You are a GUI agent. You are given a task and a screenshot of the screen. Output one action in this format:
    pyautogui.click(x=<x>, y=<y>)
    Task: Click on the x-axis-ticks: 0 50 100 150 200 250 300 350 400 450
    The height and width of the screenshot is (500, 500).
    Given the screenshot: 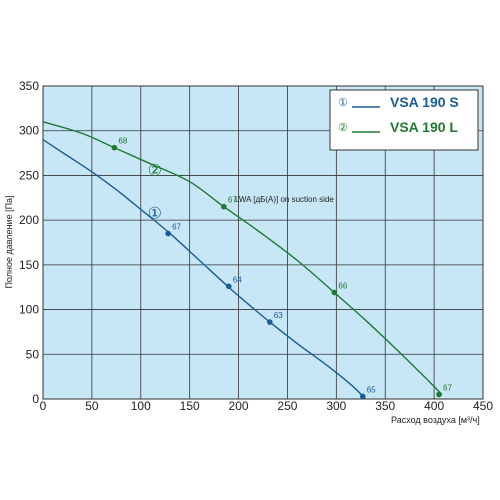 What is the action you would take?
    pyautogui.click(x=267, y=406)
    